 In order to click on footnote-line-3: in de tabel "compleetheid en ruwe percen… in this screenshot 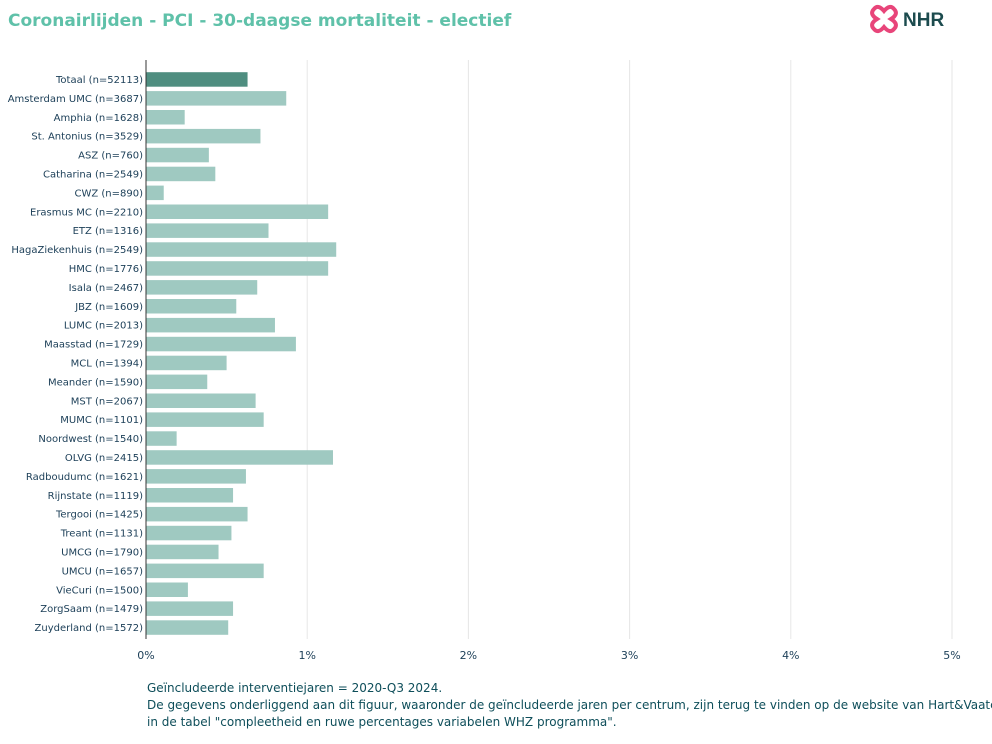, I will do `click(382, 722)`.